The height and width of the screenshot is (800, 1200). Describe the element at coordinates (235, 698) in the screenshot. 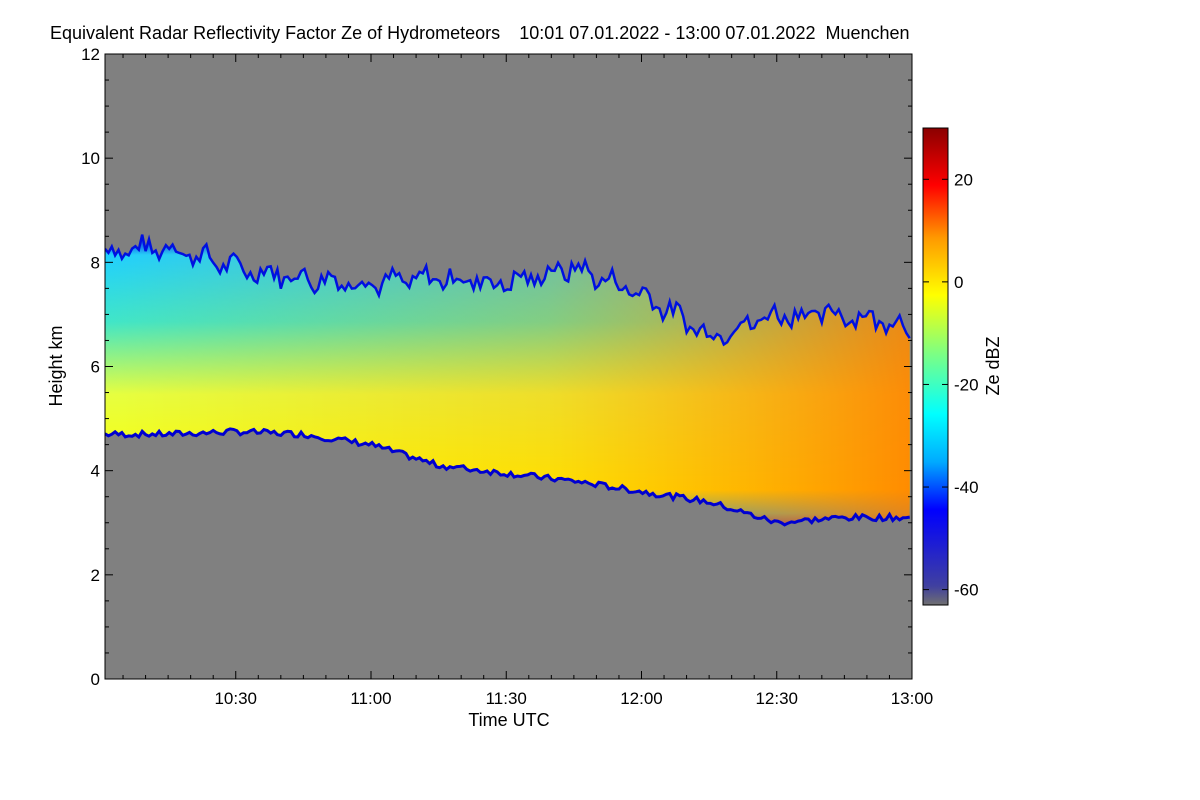

I see `x-tick-label: 10:30` at that location.